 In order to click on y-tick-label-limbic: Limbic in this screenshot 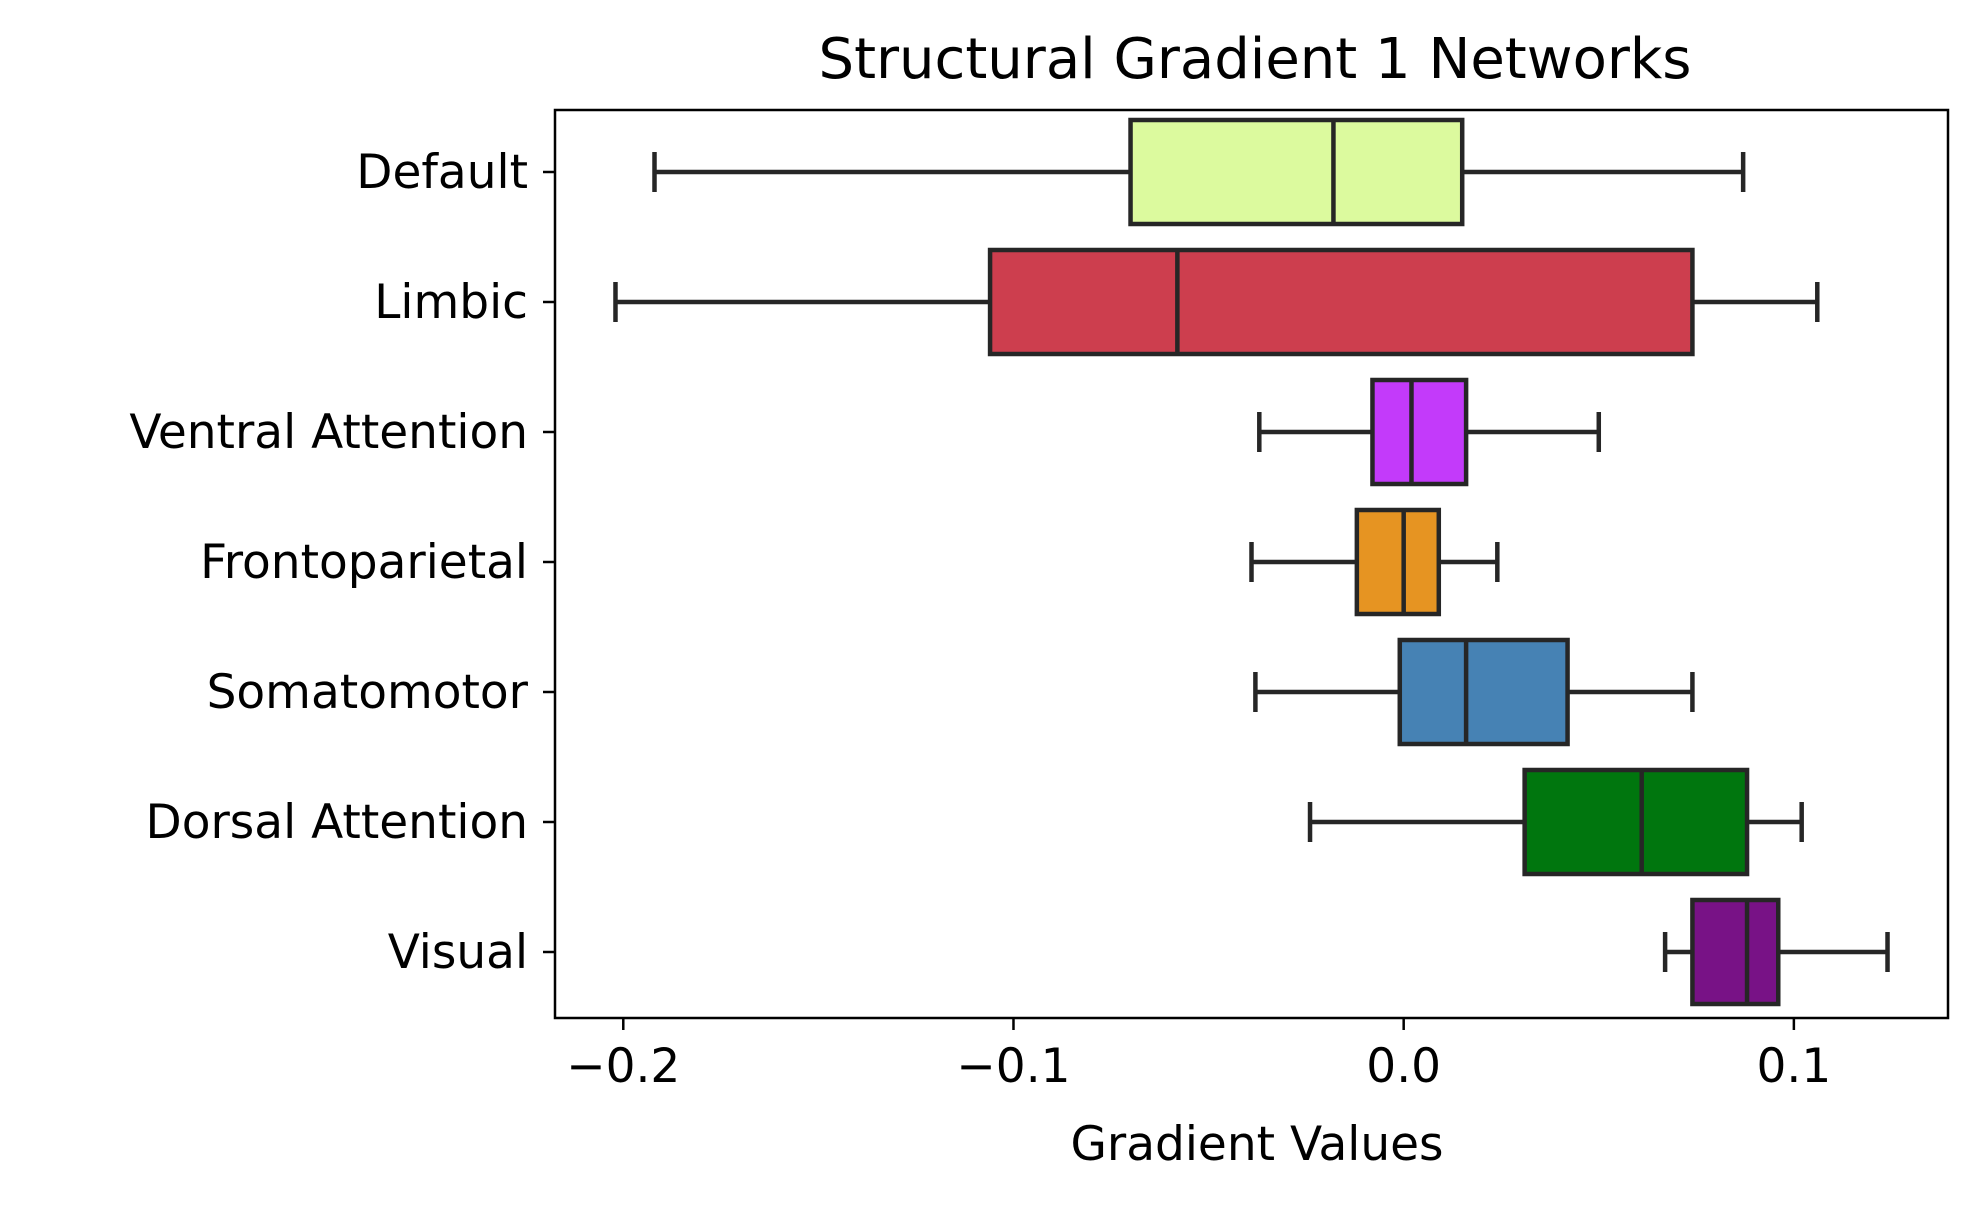, I will do `click(451, 302)`.